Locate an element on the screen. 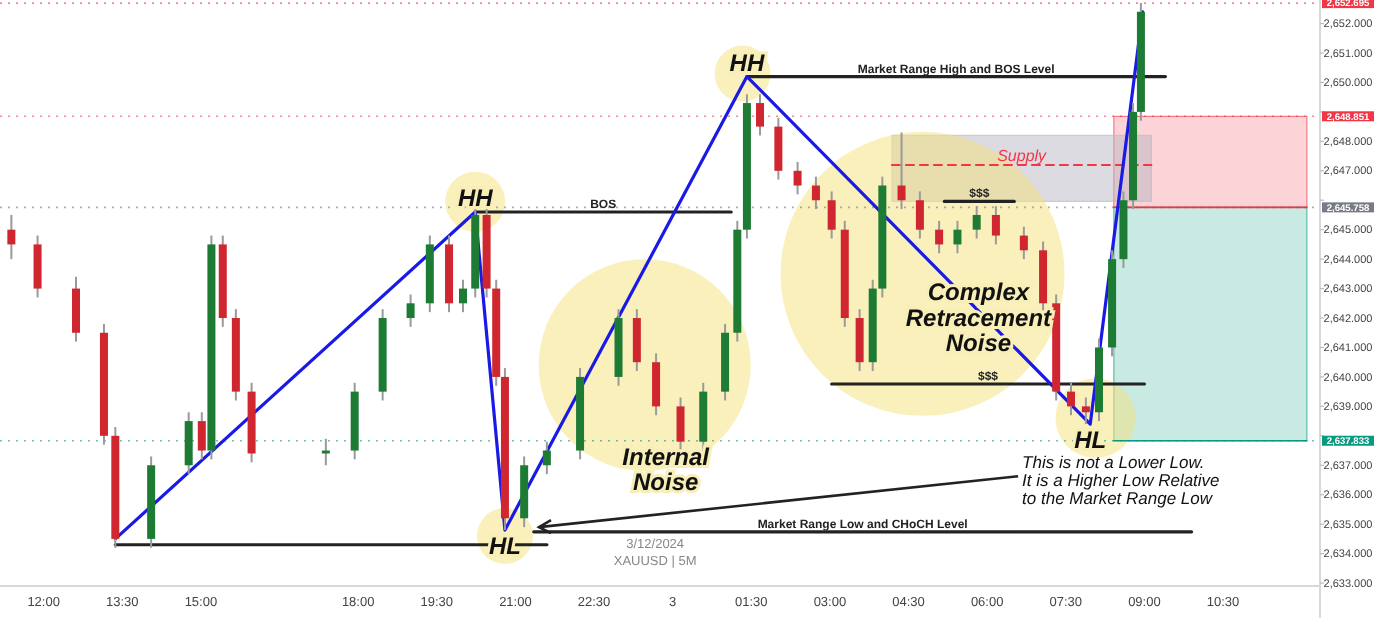 Image resolution: width=1380 pixels, height=634 pixels. annotation: HL is located at coordinates (1090, 440).